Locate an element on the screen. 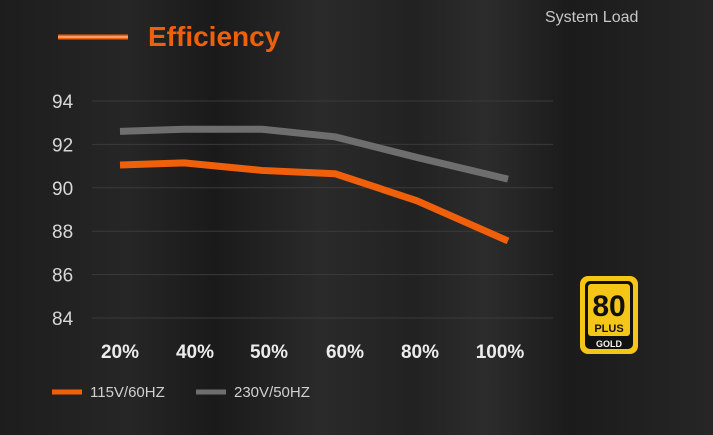 Image resolution: width=713 pixels, height=435 pixels. legend-label: 115V/60HZ is located at coordinates (127, 392).